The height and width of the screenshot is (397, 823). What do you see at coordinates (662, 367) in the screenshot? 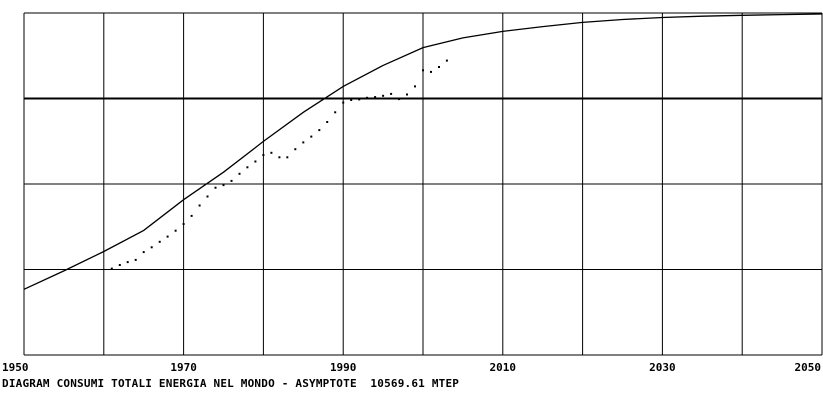
I see `x-tick-label: 2030` at bounding box center [662, 367].